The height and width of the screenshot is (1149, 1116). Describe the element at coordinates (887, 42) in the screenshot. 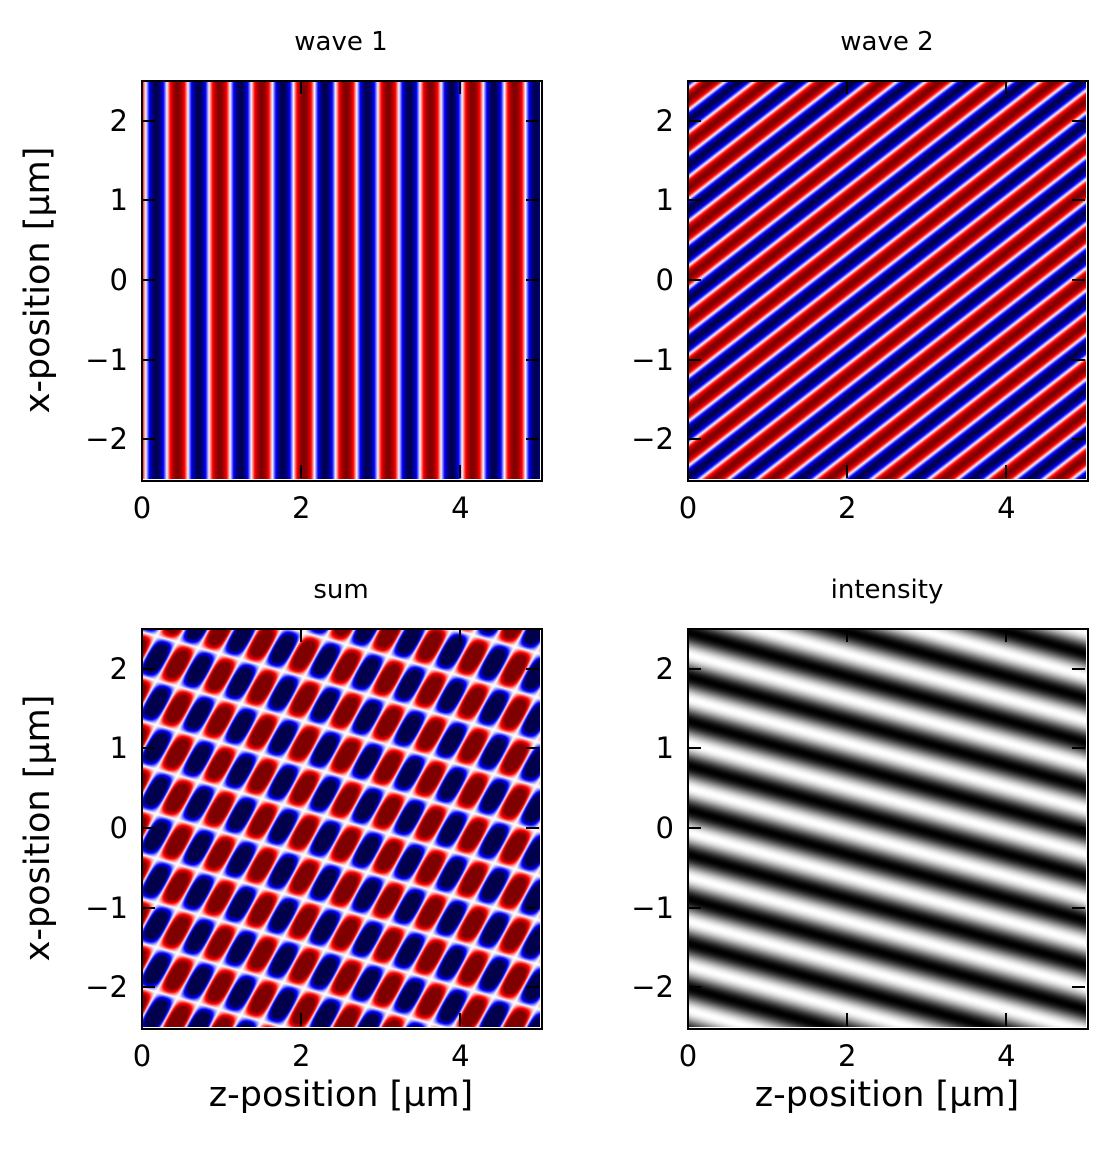

I see `panel-title: wave 2` at that location.